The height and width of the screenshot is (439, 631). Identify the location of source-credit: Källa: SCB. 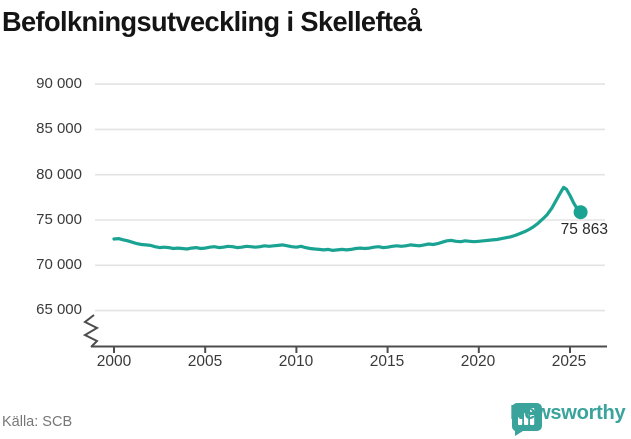
(37, 422).